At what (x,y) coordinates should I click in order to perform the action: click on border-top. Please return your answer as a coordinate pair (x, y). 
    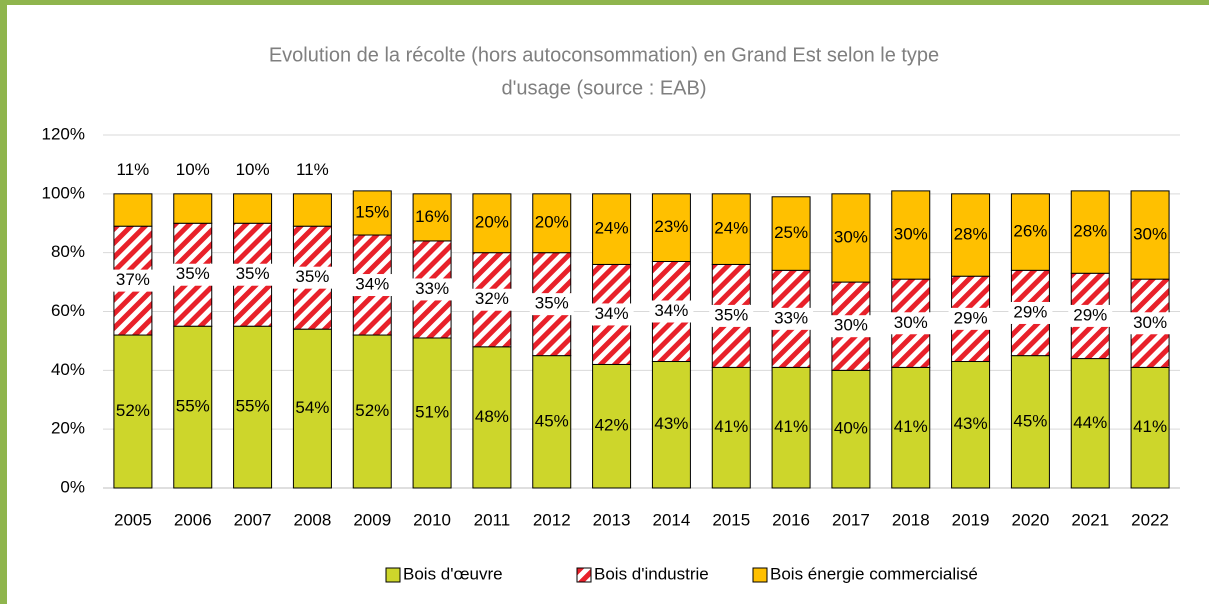
    Looking at the image, I should click on (604, 2).